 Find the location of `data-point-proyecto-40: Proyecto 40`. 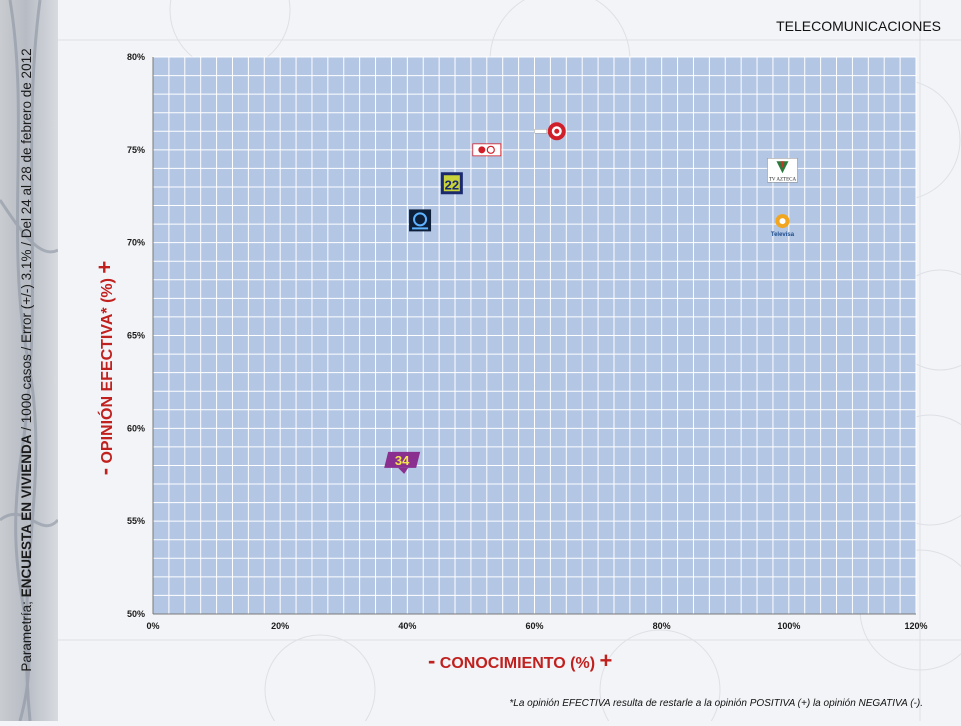

data-point-proyecto-40: Proyecto 40 is located at coordinates (420, 220).